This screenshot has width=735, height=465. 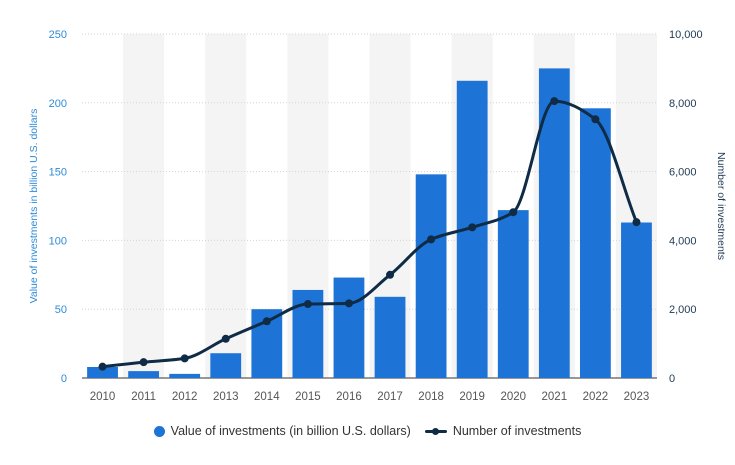 I want to click on x-tick-label: 2016, so click(x=349, y=397).